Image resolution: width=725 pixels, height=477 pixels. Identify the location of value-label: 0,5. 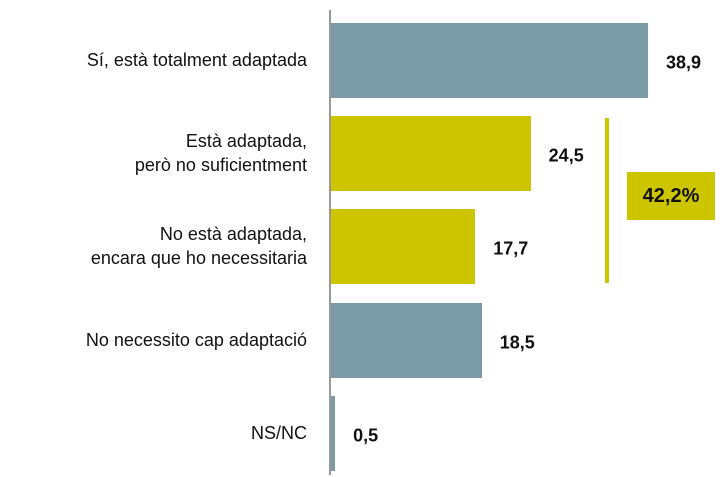
(366, 435).